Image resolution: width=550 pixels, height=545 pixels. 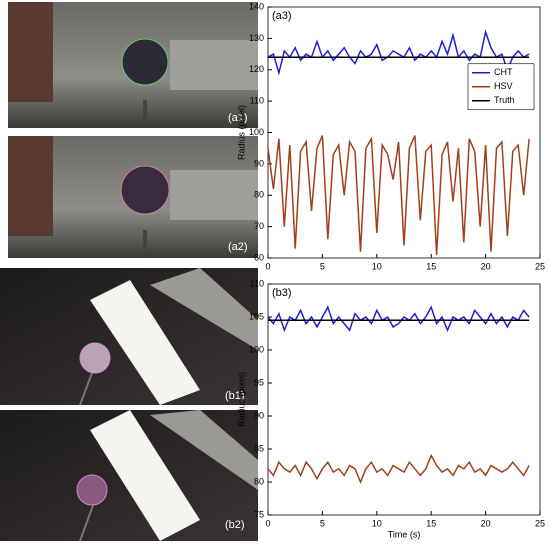 What do you see at coordinates (404, 534) in the screenshot?
I see `x-axis-label: Time (s)` at bounding box center [404, 534].